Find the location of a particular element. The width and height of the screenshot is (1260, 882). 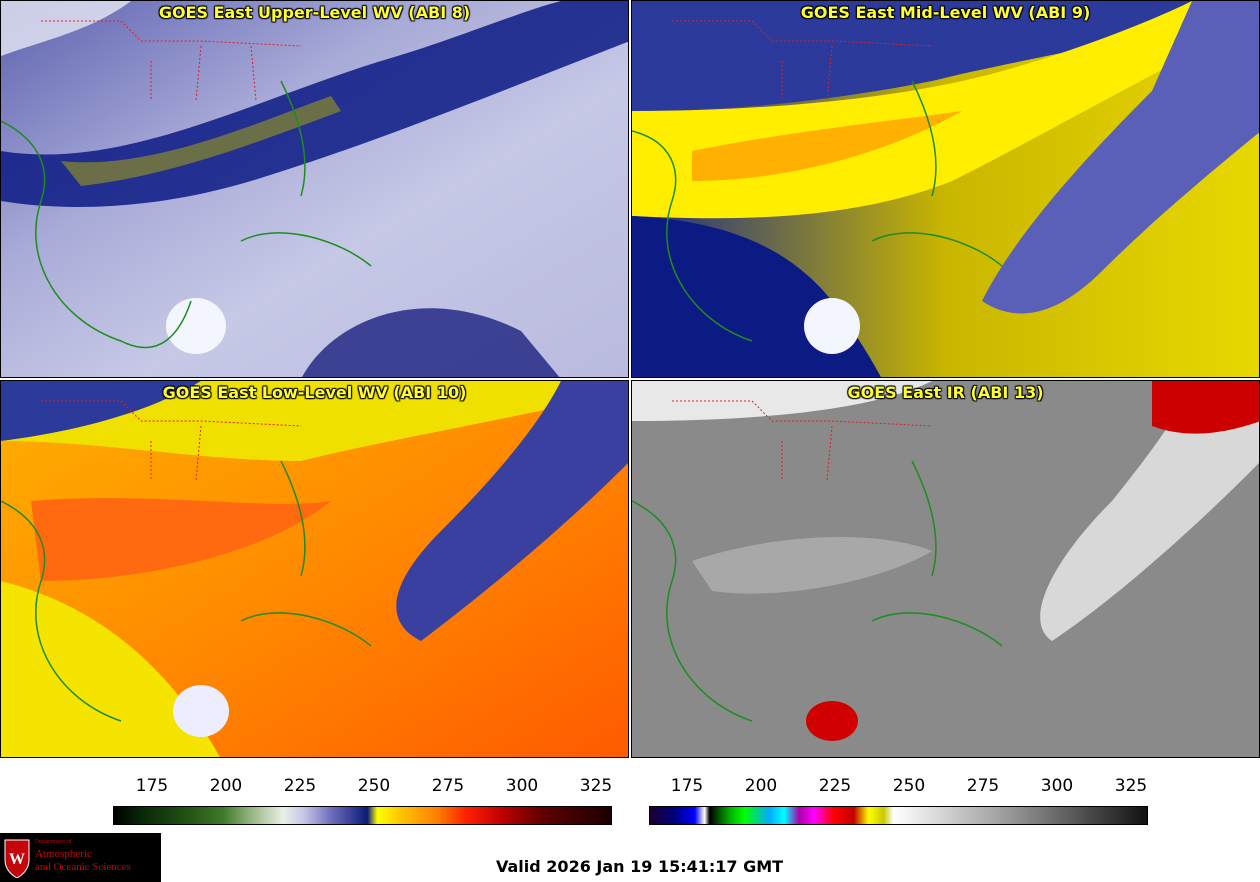

valid-time: Valid 2026 Jan 19 15:41:17 GMT is located at coordinates (640, 866).